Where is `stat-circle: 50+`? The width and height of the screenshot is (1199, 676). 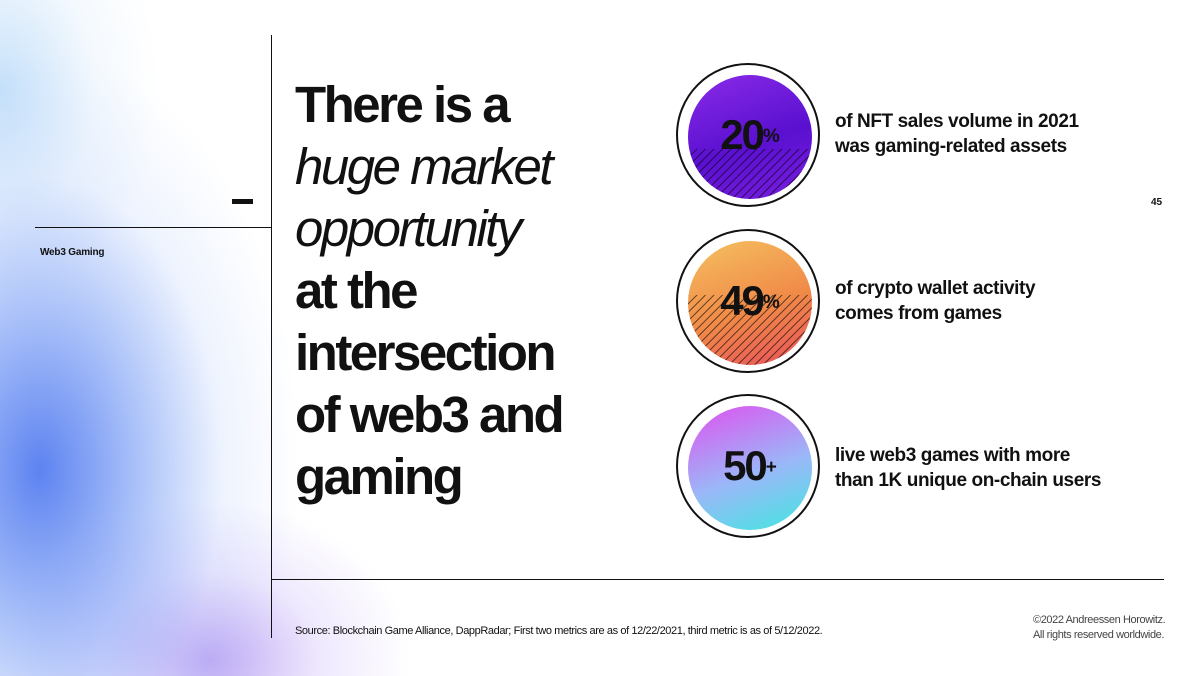 stat-circle: 50+ is located at coordinates (748, 466).